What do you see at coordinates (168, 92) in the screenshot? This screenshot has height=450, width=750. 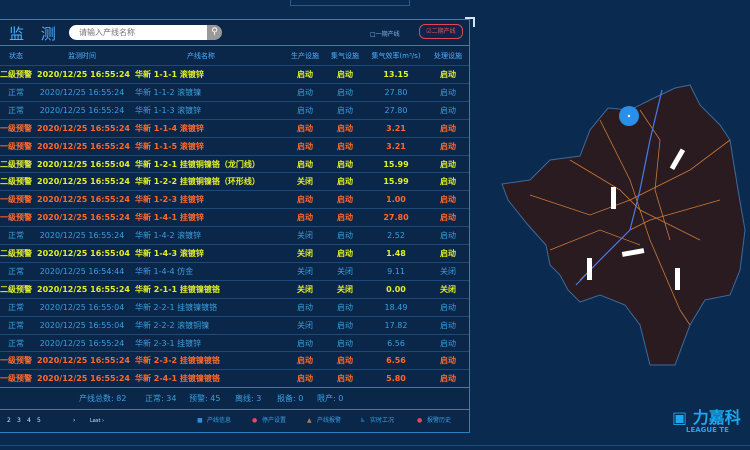 I see `cell-name: 华新 1-1-2 滚镀镍` at bounding box center [168, 92].